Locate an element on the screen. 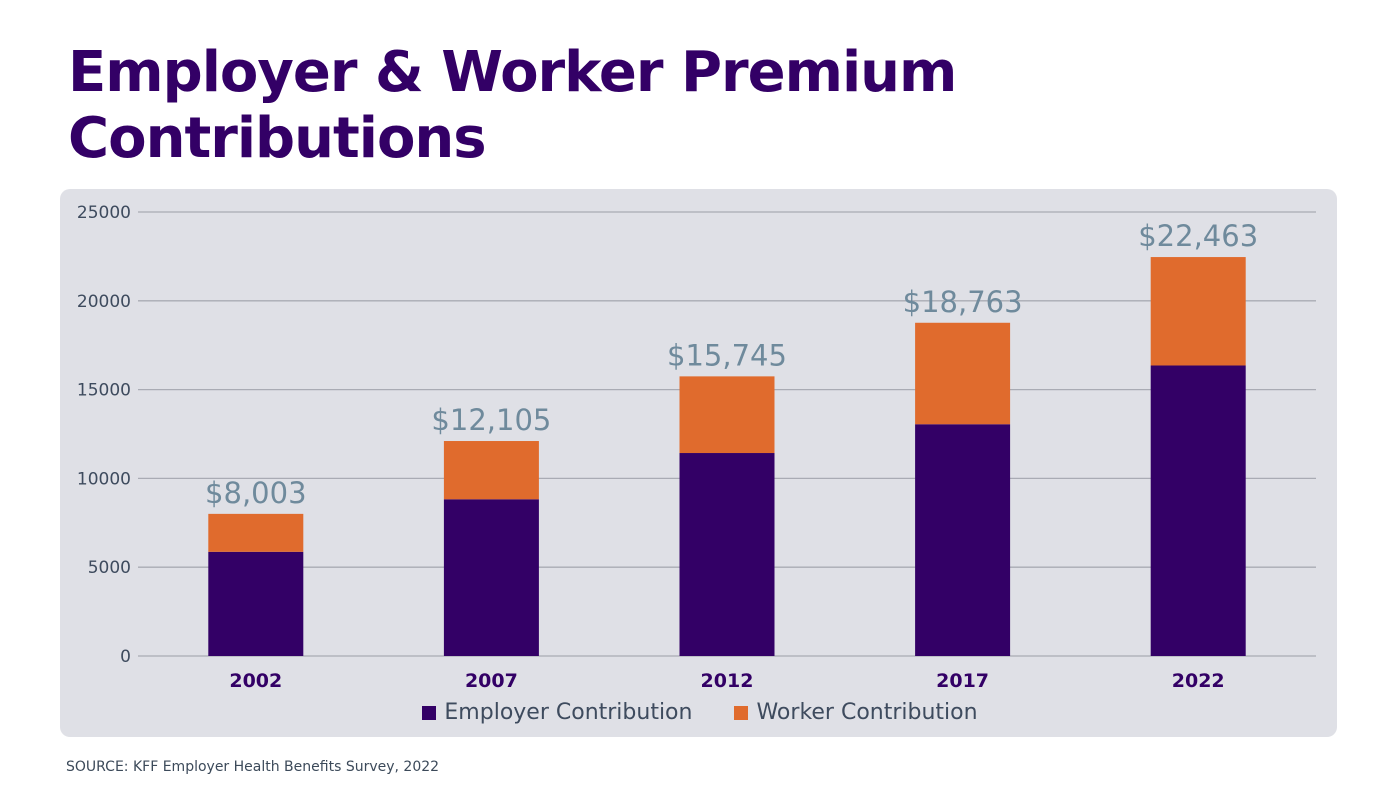 The width and height of the screenshot is (1400, 800). x-tick-label: 2022 is located at coordinates (1198, 681).